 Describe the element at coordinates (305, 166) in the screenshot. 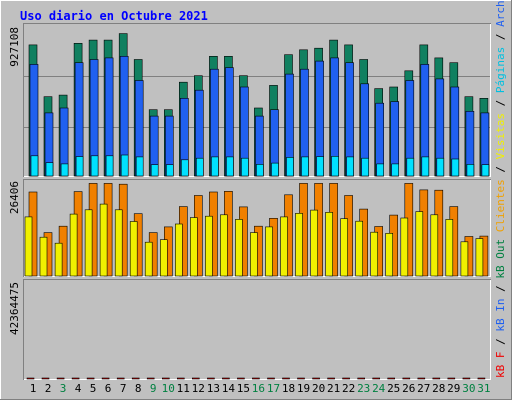

I see `bar-páginas-day-19` at that location.